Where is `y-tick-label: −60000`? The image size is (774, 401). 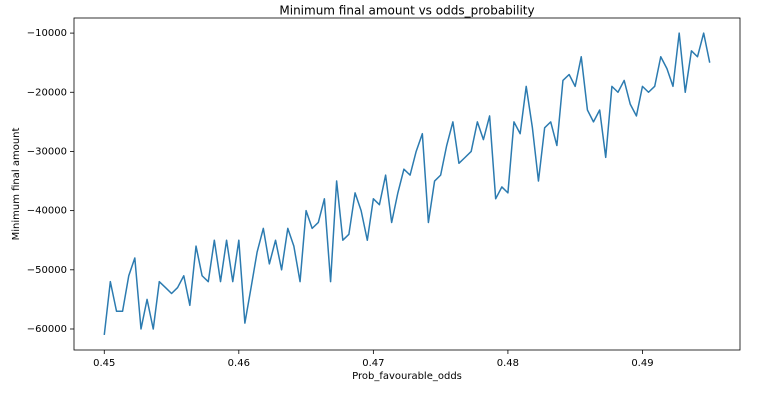
y-tick-label: −60000 is located at coordinates (47, 329).